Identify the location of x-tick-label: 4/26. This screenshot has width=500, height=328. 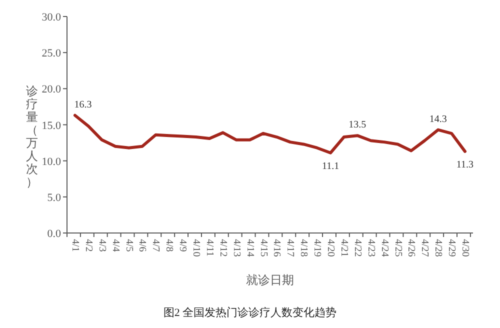
(411, 248).